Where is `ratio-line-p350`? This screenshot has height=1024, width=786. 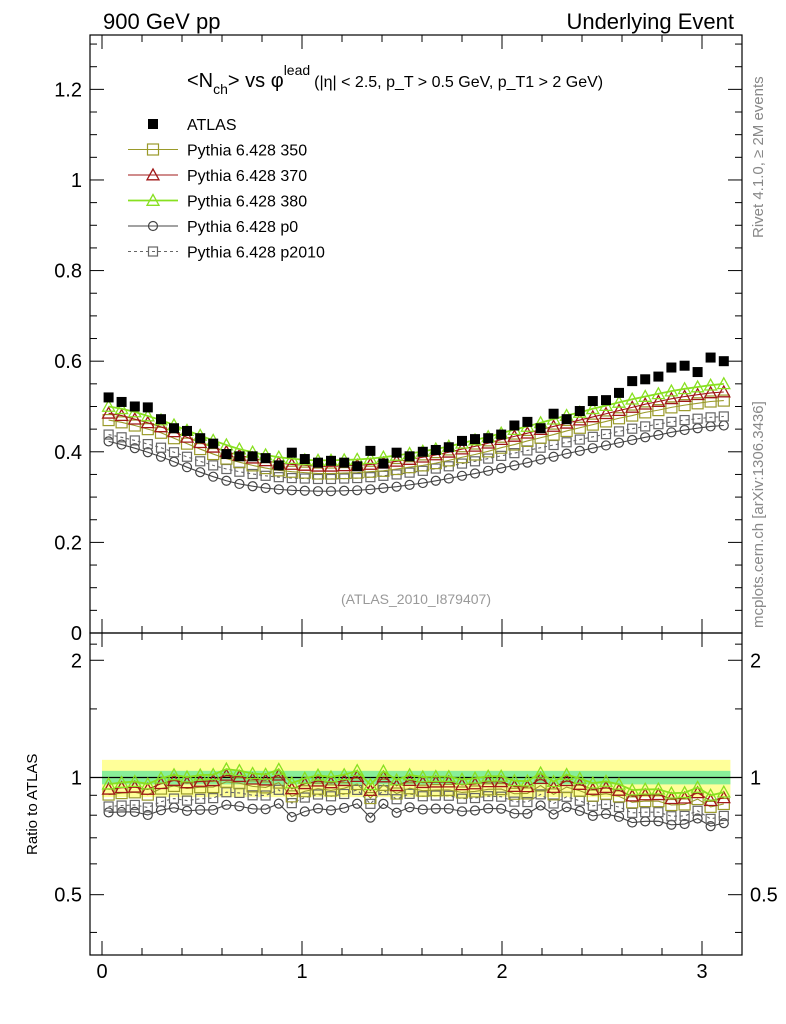 ratio-line-p350 is located at coordinates (416, 794).